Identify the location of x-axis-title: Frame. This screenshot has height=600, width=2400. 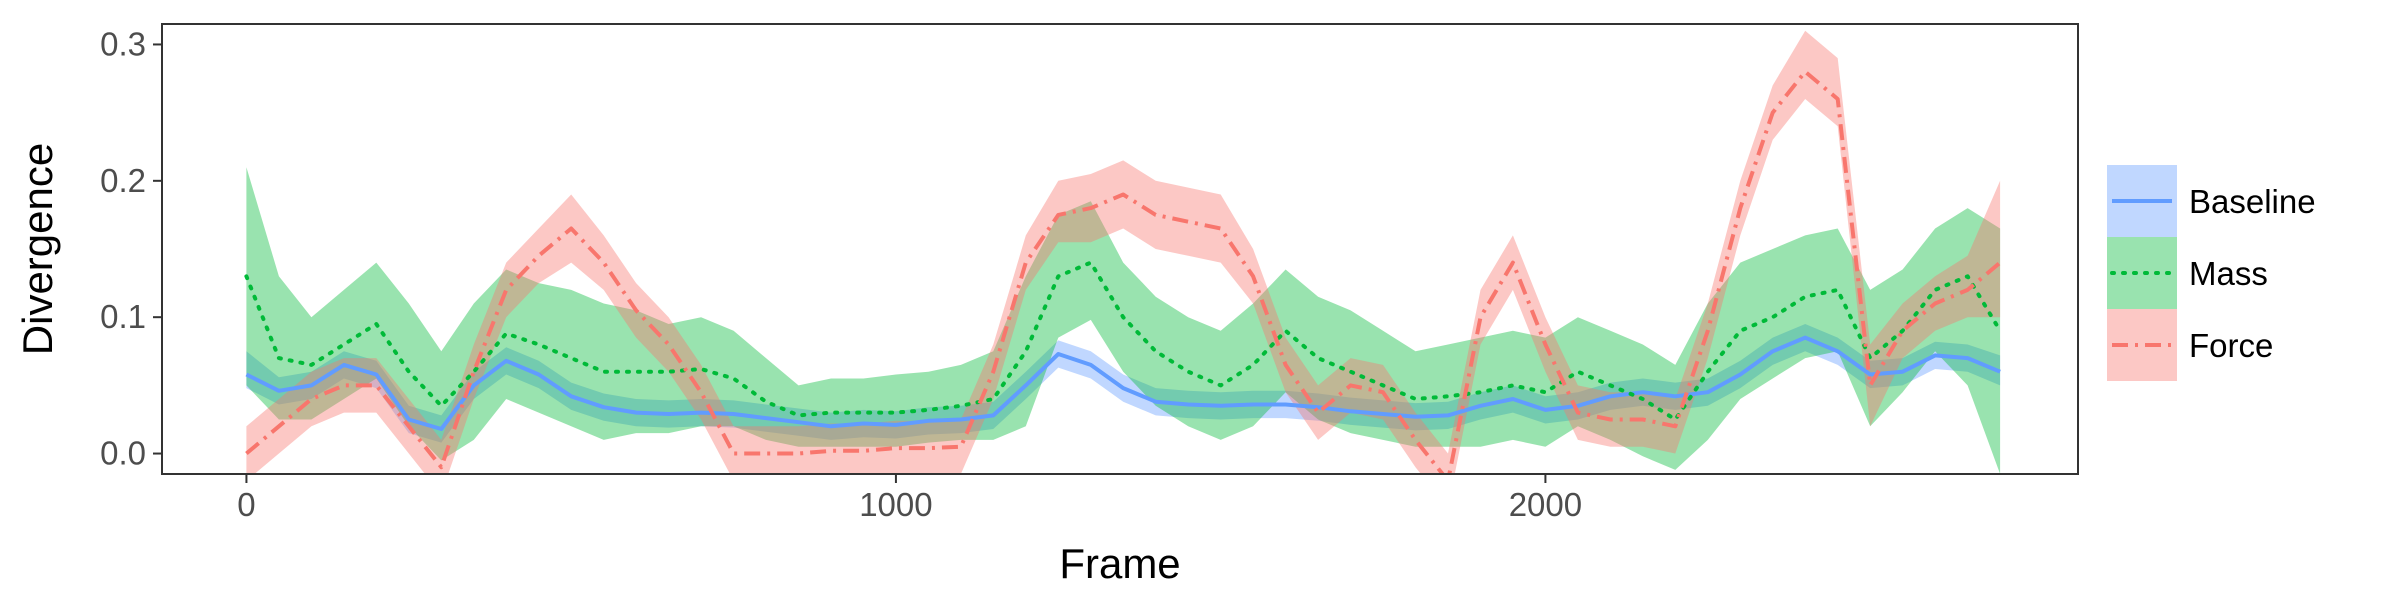
(1119, 563).